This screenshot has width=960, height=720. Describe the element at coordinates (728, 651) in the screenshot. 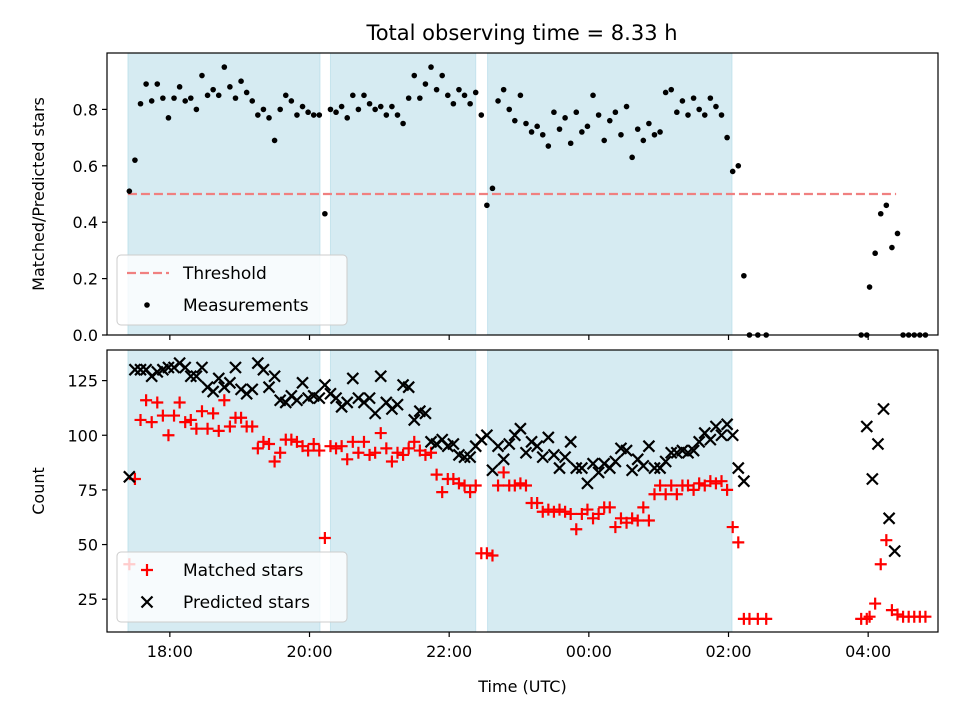

I see `x-tick-label: 02:00` at that location.